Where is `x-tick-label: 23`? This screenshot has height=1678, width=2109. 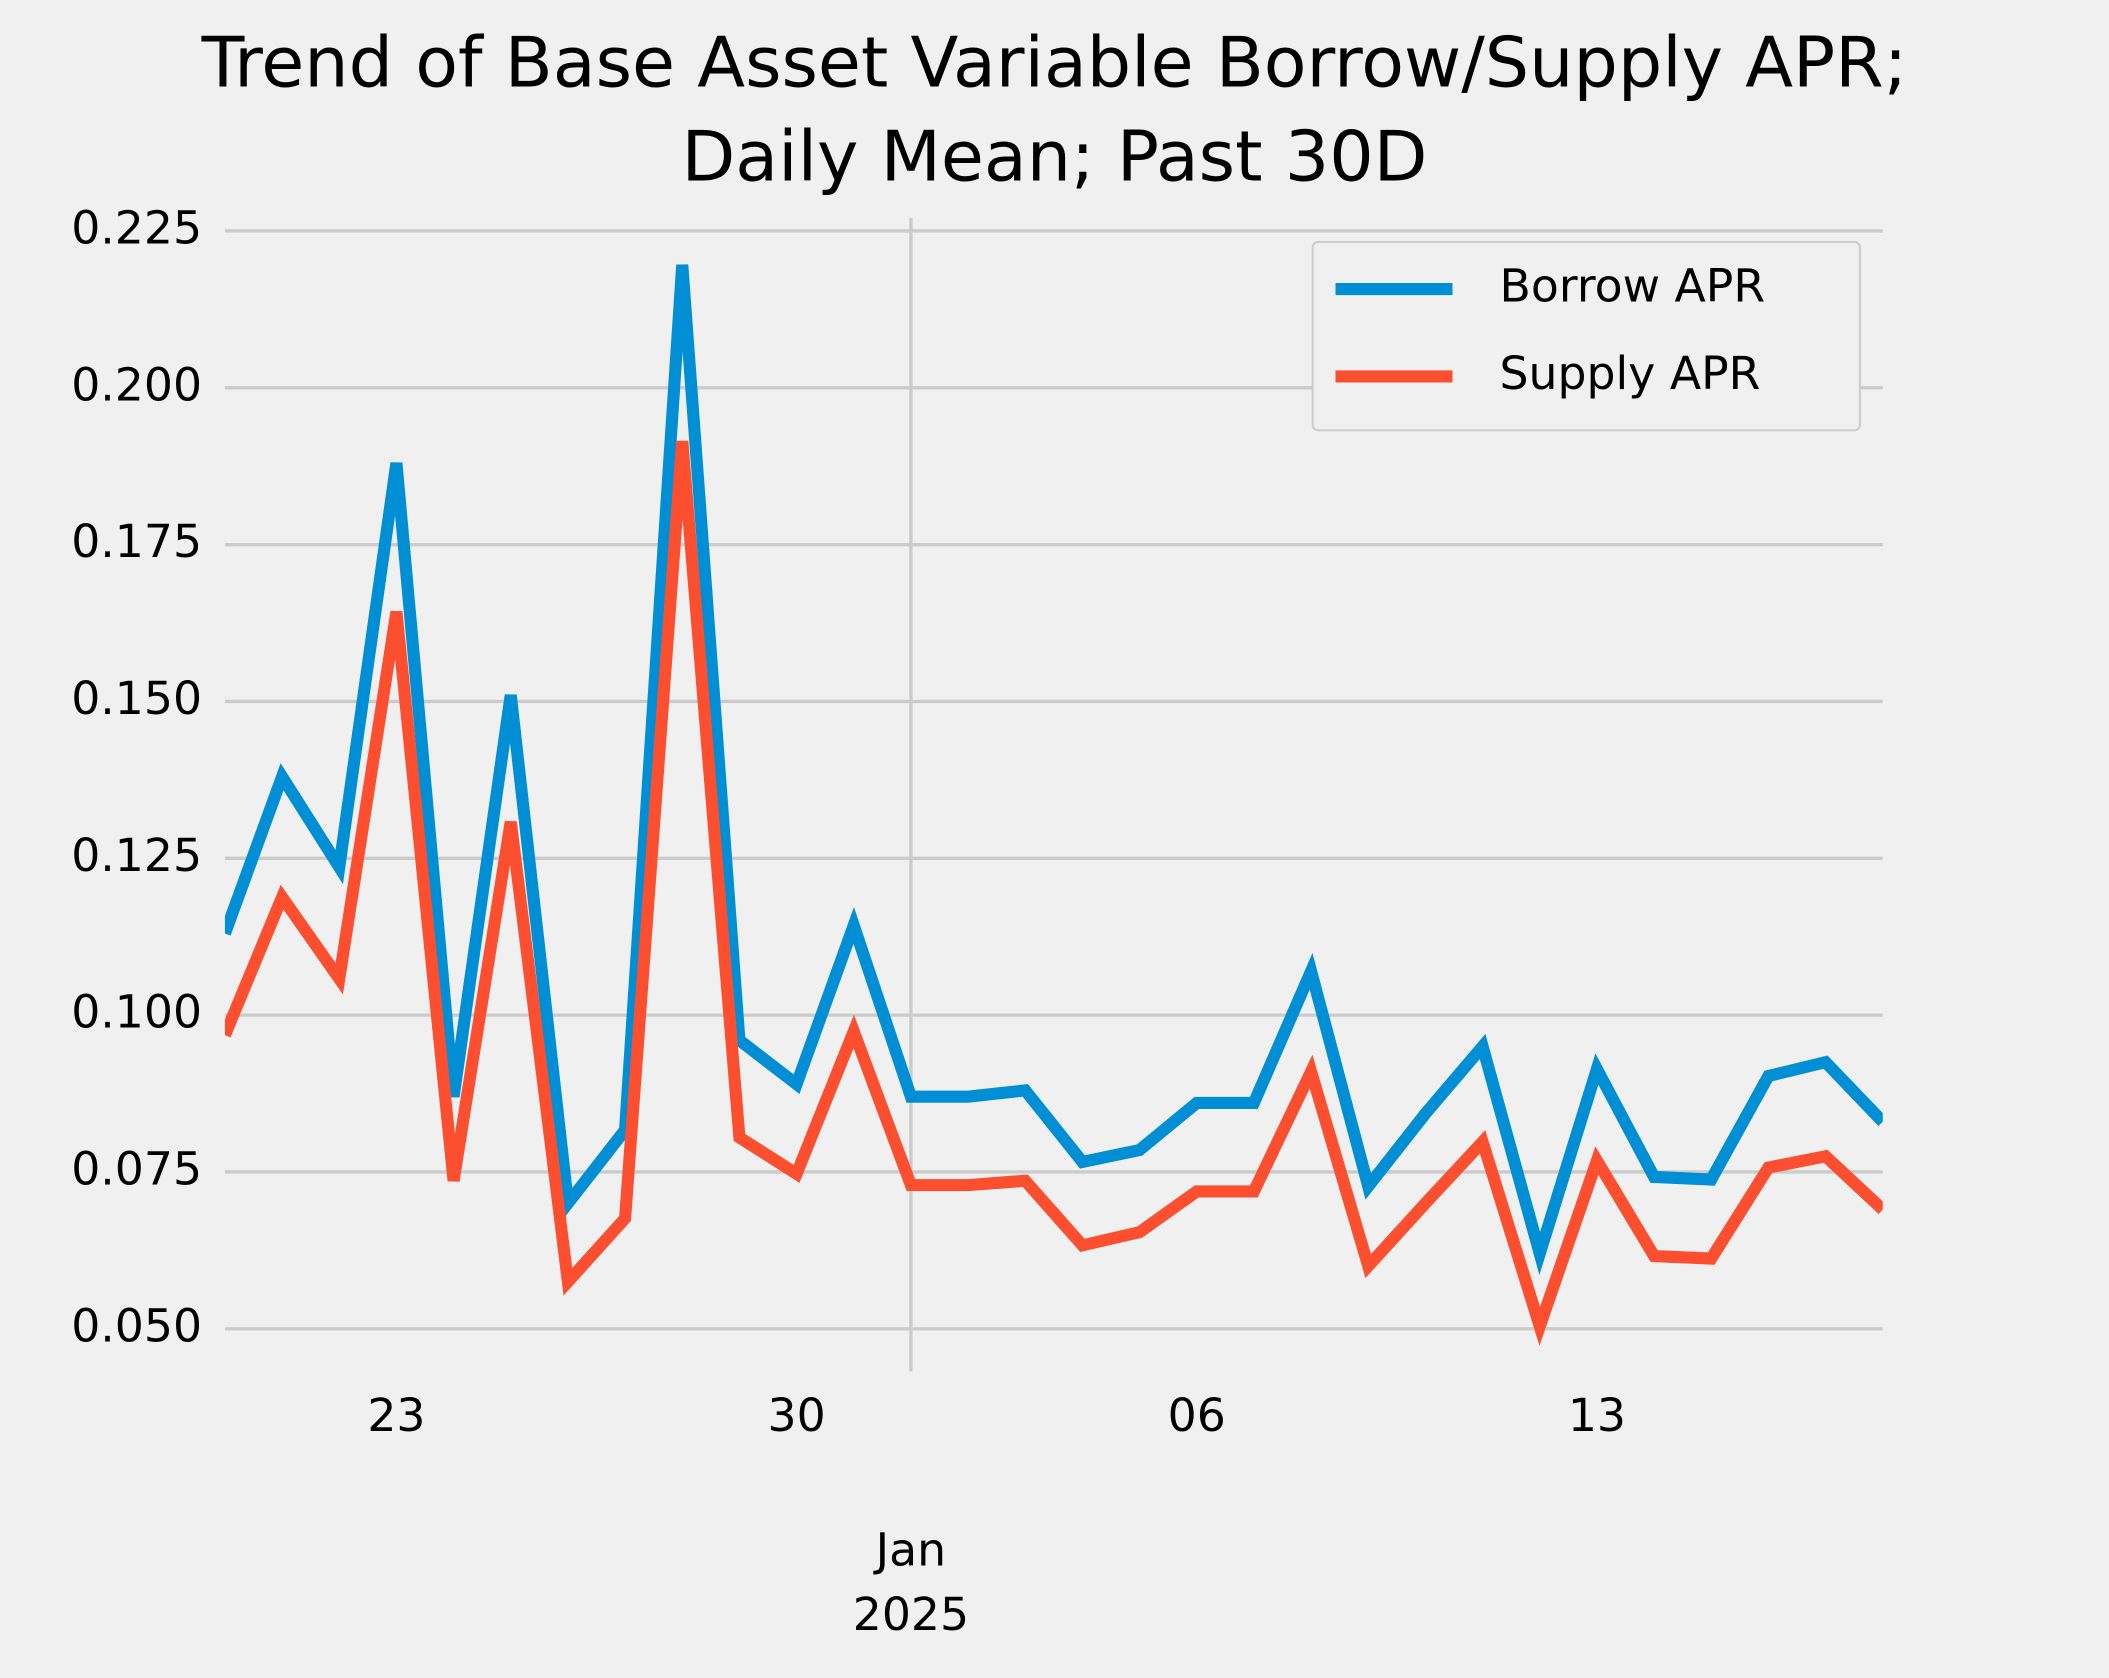
x-tick-label: 23 is located at coordinates (396, 1415).